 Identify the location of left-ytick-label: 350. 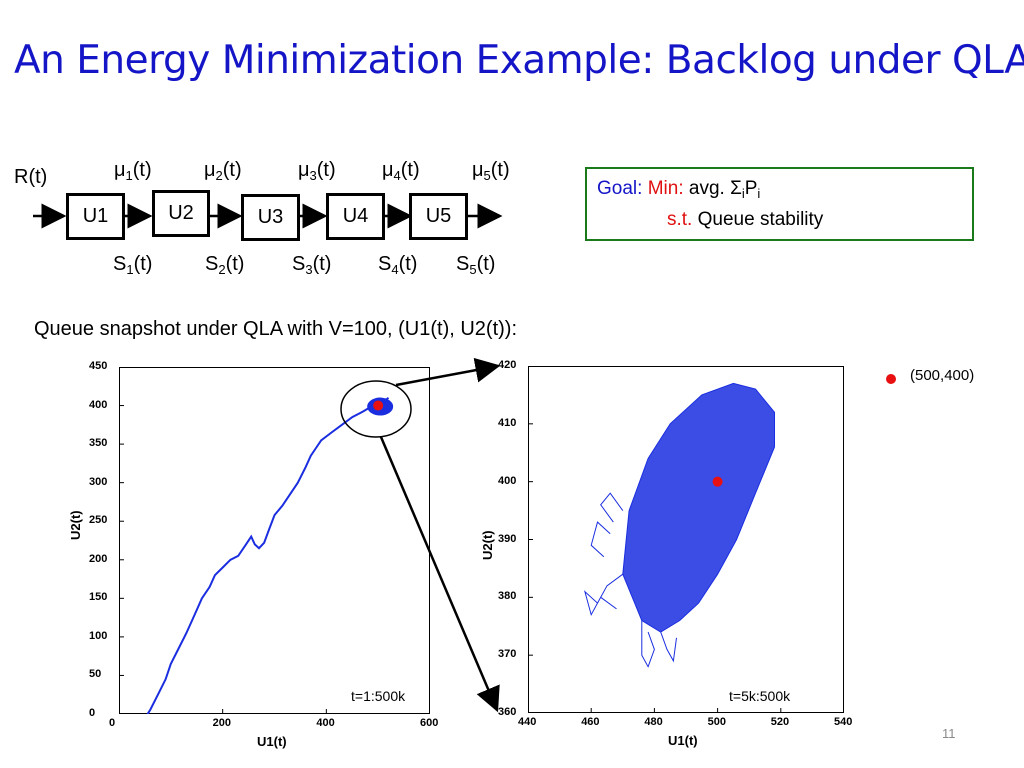
(98, 443).